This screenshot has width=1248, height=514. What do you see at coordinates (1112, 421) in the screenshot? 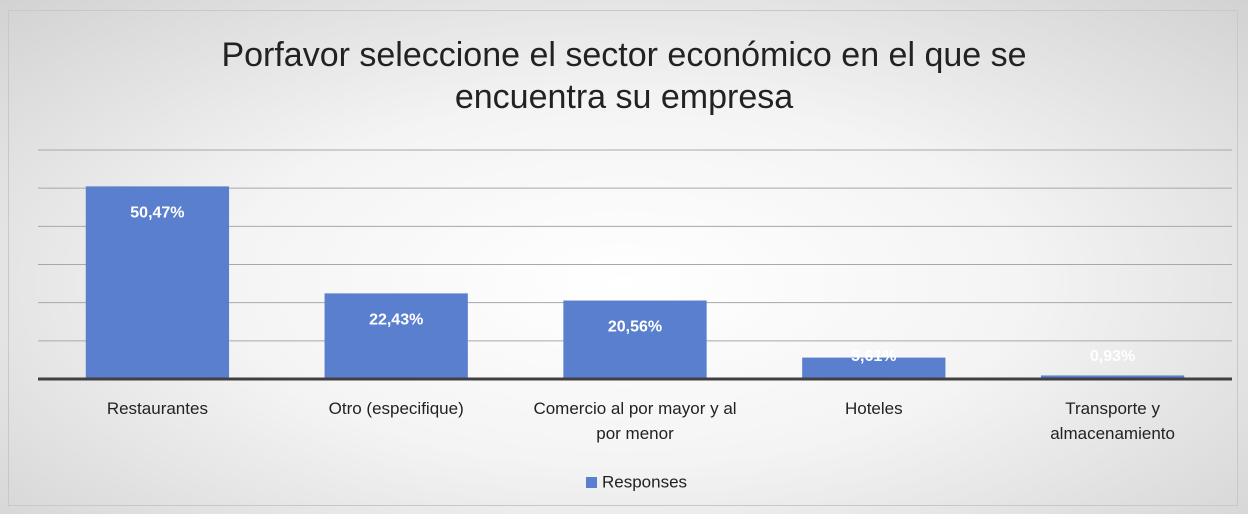
I see `x-tick-label: Transporte y almacenamiento` at bounding box center [1112, 421].